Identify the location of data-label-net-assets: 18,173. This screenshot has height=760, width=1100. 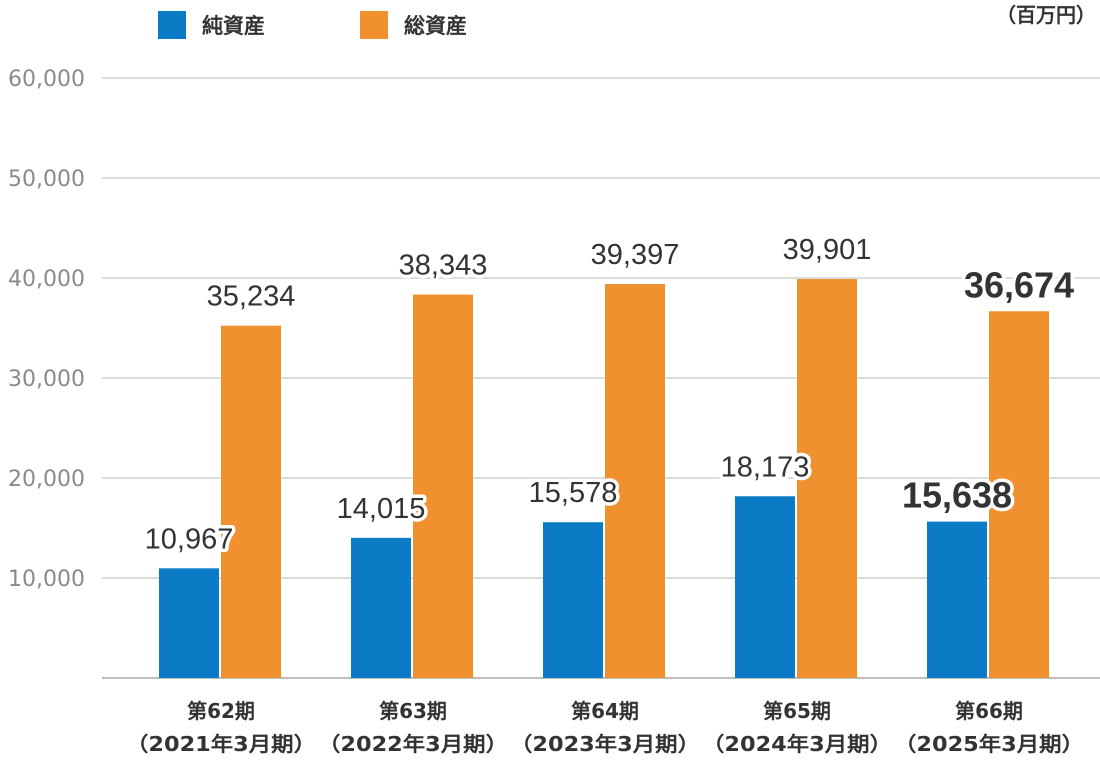
(765, 467).